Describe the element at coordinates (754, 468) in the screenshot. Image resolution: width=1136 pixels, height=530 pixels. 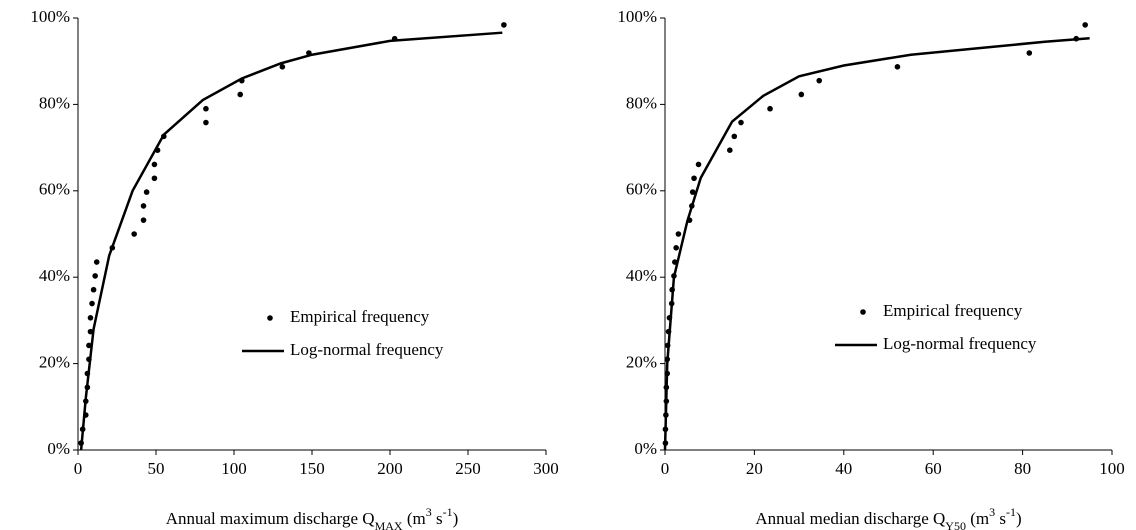
I see `x-tick-label: 20` at that location.